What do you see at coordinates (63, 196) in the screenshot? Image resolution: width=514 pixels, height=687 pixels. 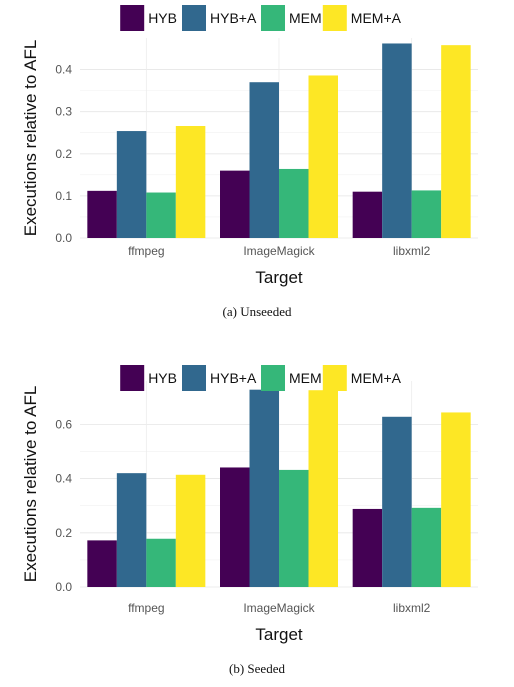 I see `y-tick-label: 0.1` at bounding box center [63, 196].